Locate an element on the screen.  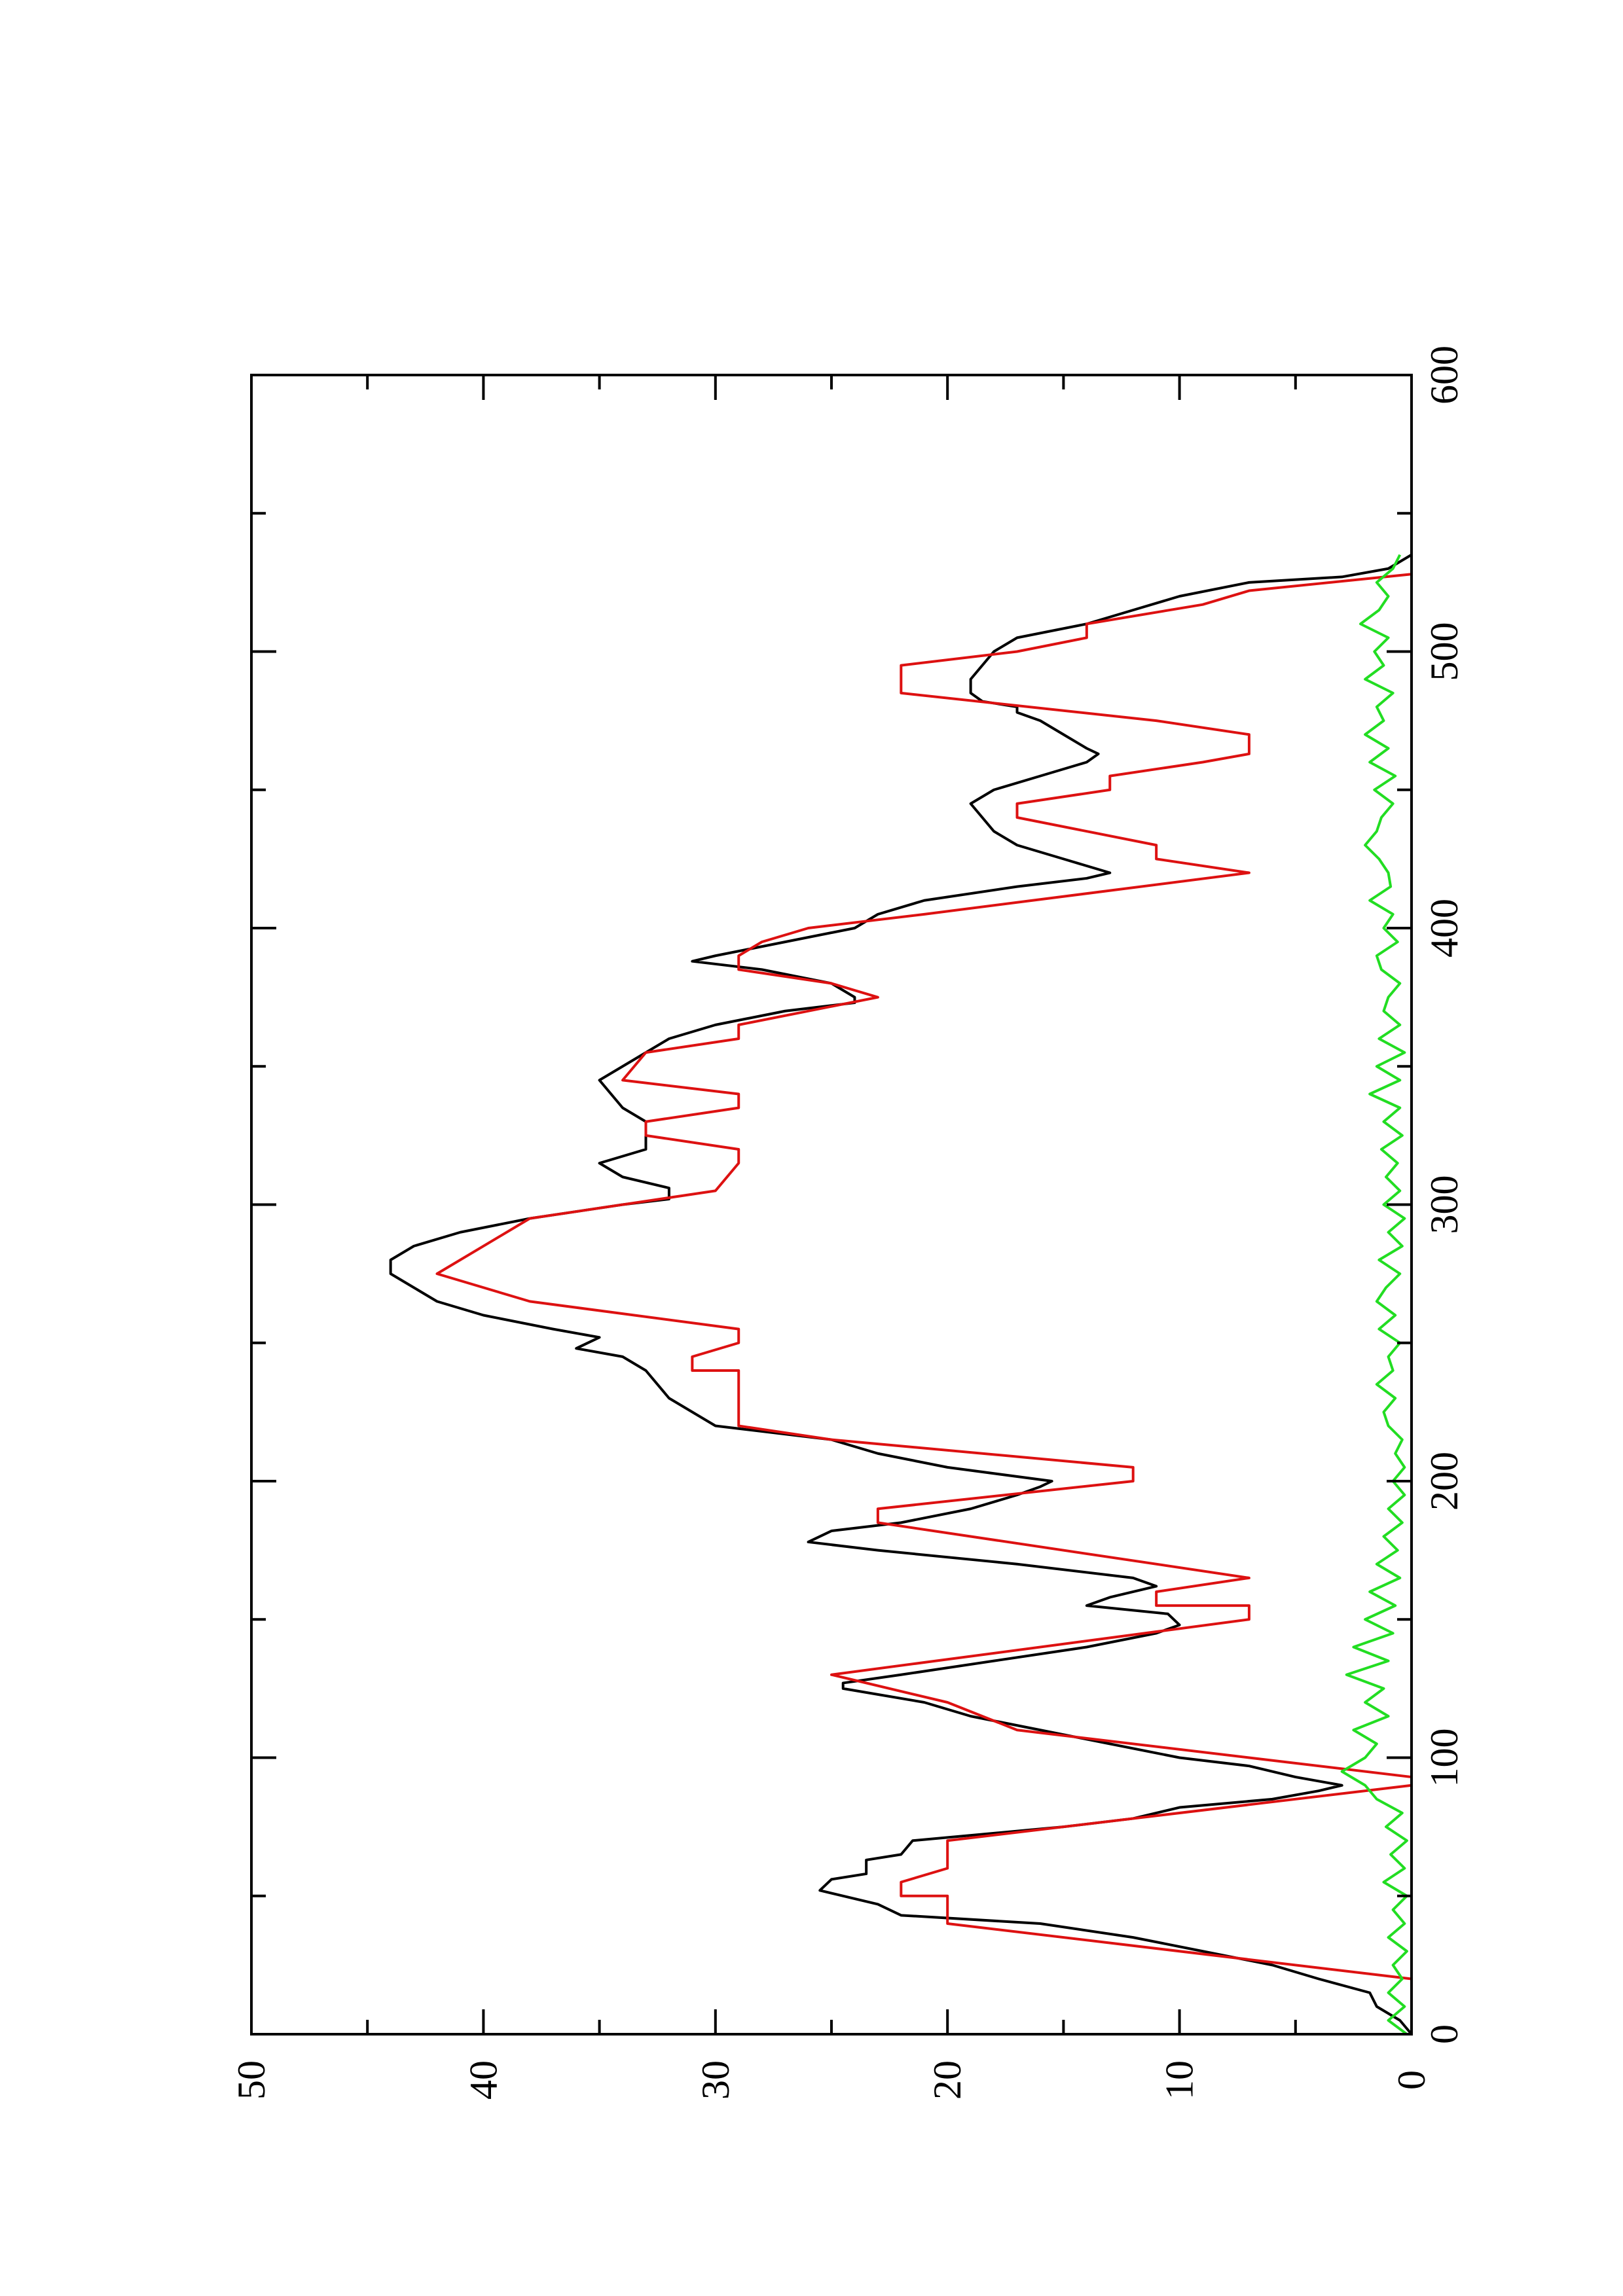
x-tick-label: 400 is located at coordinates (1444, 928).